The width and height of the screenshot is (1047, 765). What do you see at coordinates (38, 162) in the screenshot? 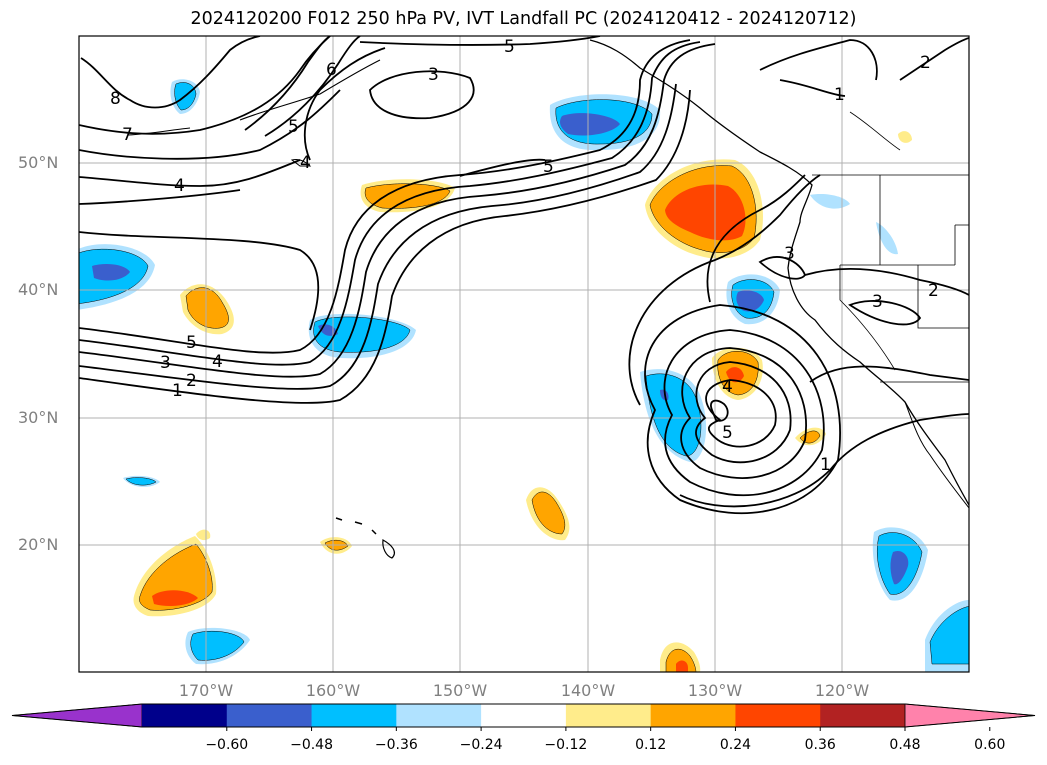
I see `lat-label: 50°N` at bounding box center [38, 162].